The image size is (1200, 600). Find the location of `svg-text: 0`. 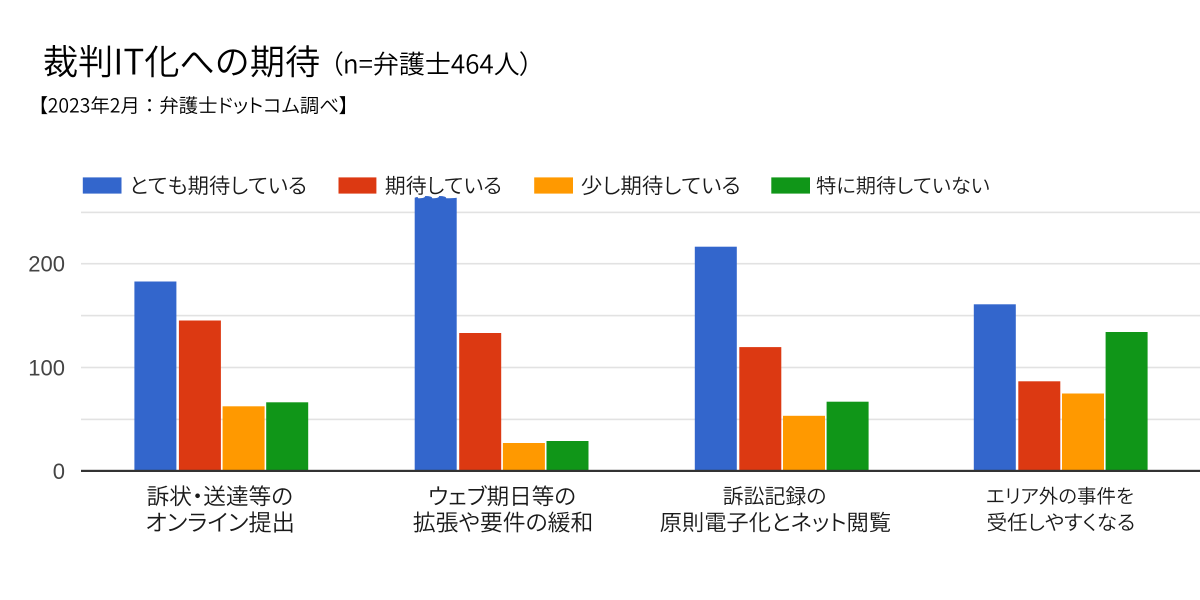

svg-text: 0 is located at coordinates (59, 471).